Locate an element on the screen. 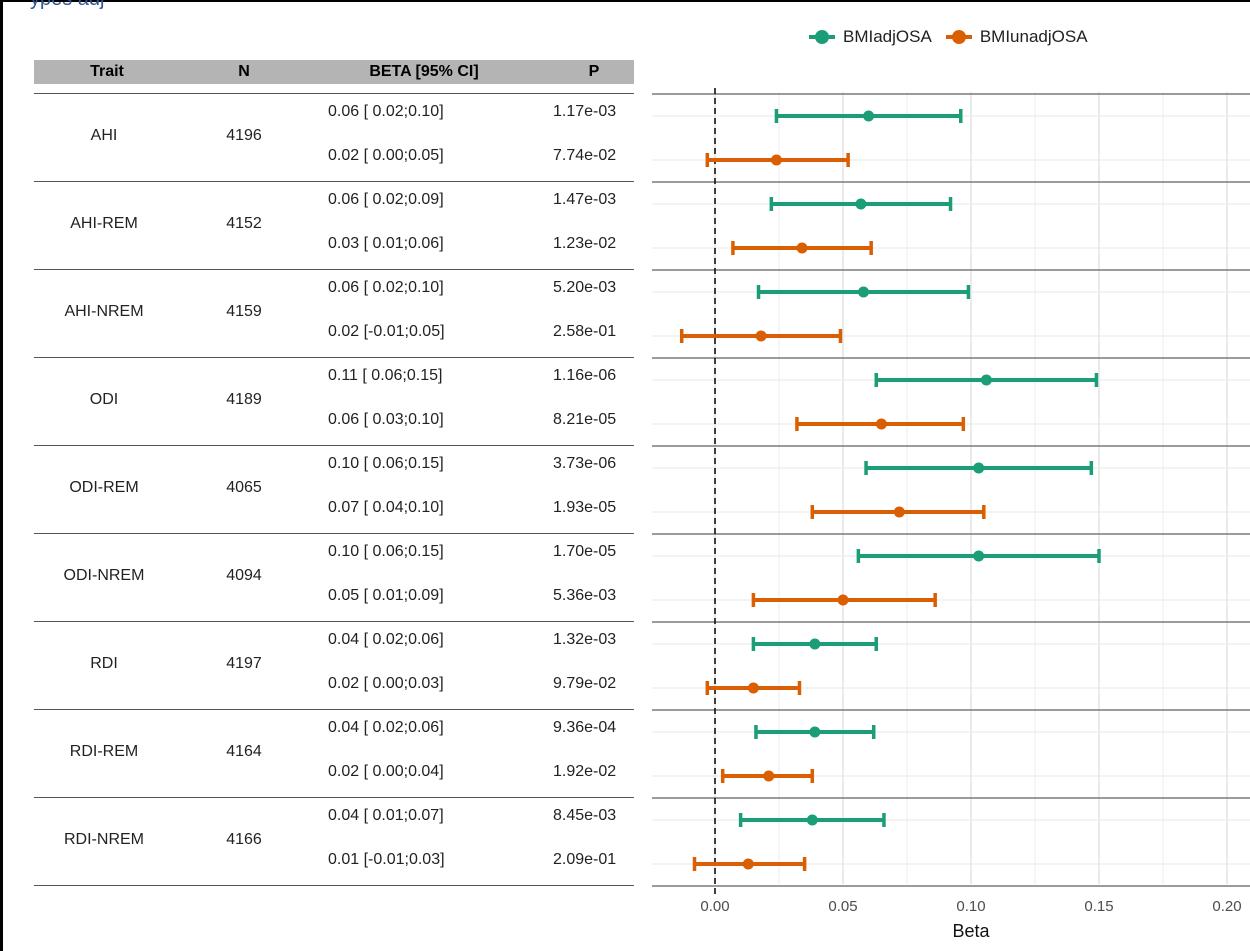 The width and height of the screenshot is (1250, 951). beta-cell-unadj: 0.02 [ 0.00;0.03] is located at coordinates (386, 683).